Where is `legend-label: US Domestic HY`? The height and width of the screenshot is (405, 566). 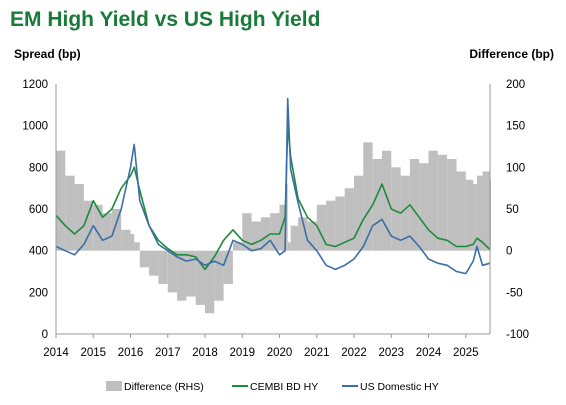 legend-label: US Domestic HY is located at coordinates (399, 387).